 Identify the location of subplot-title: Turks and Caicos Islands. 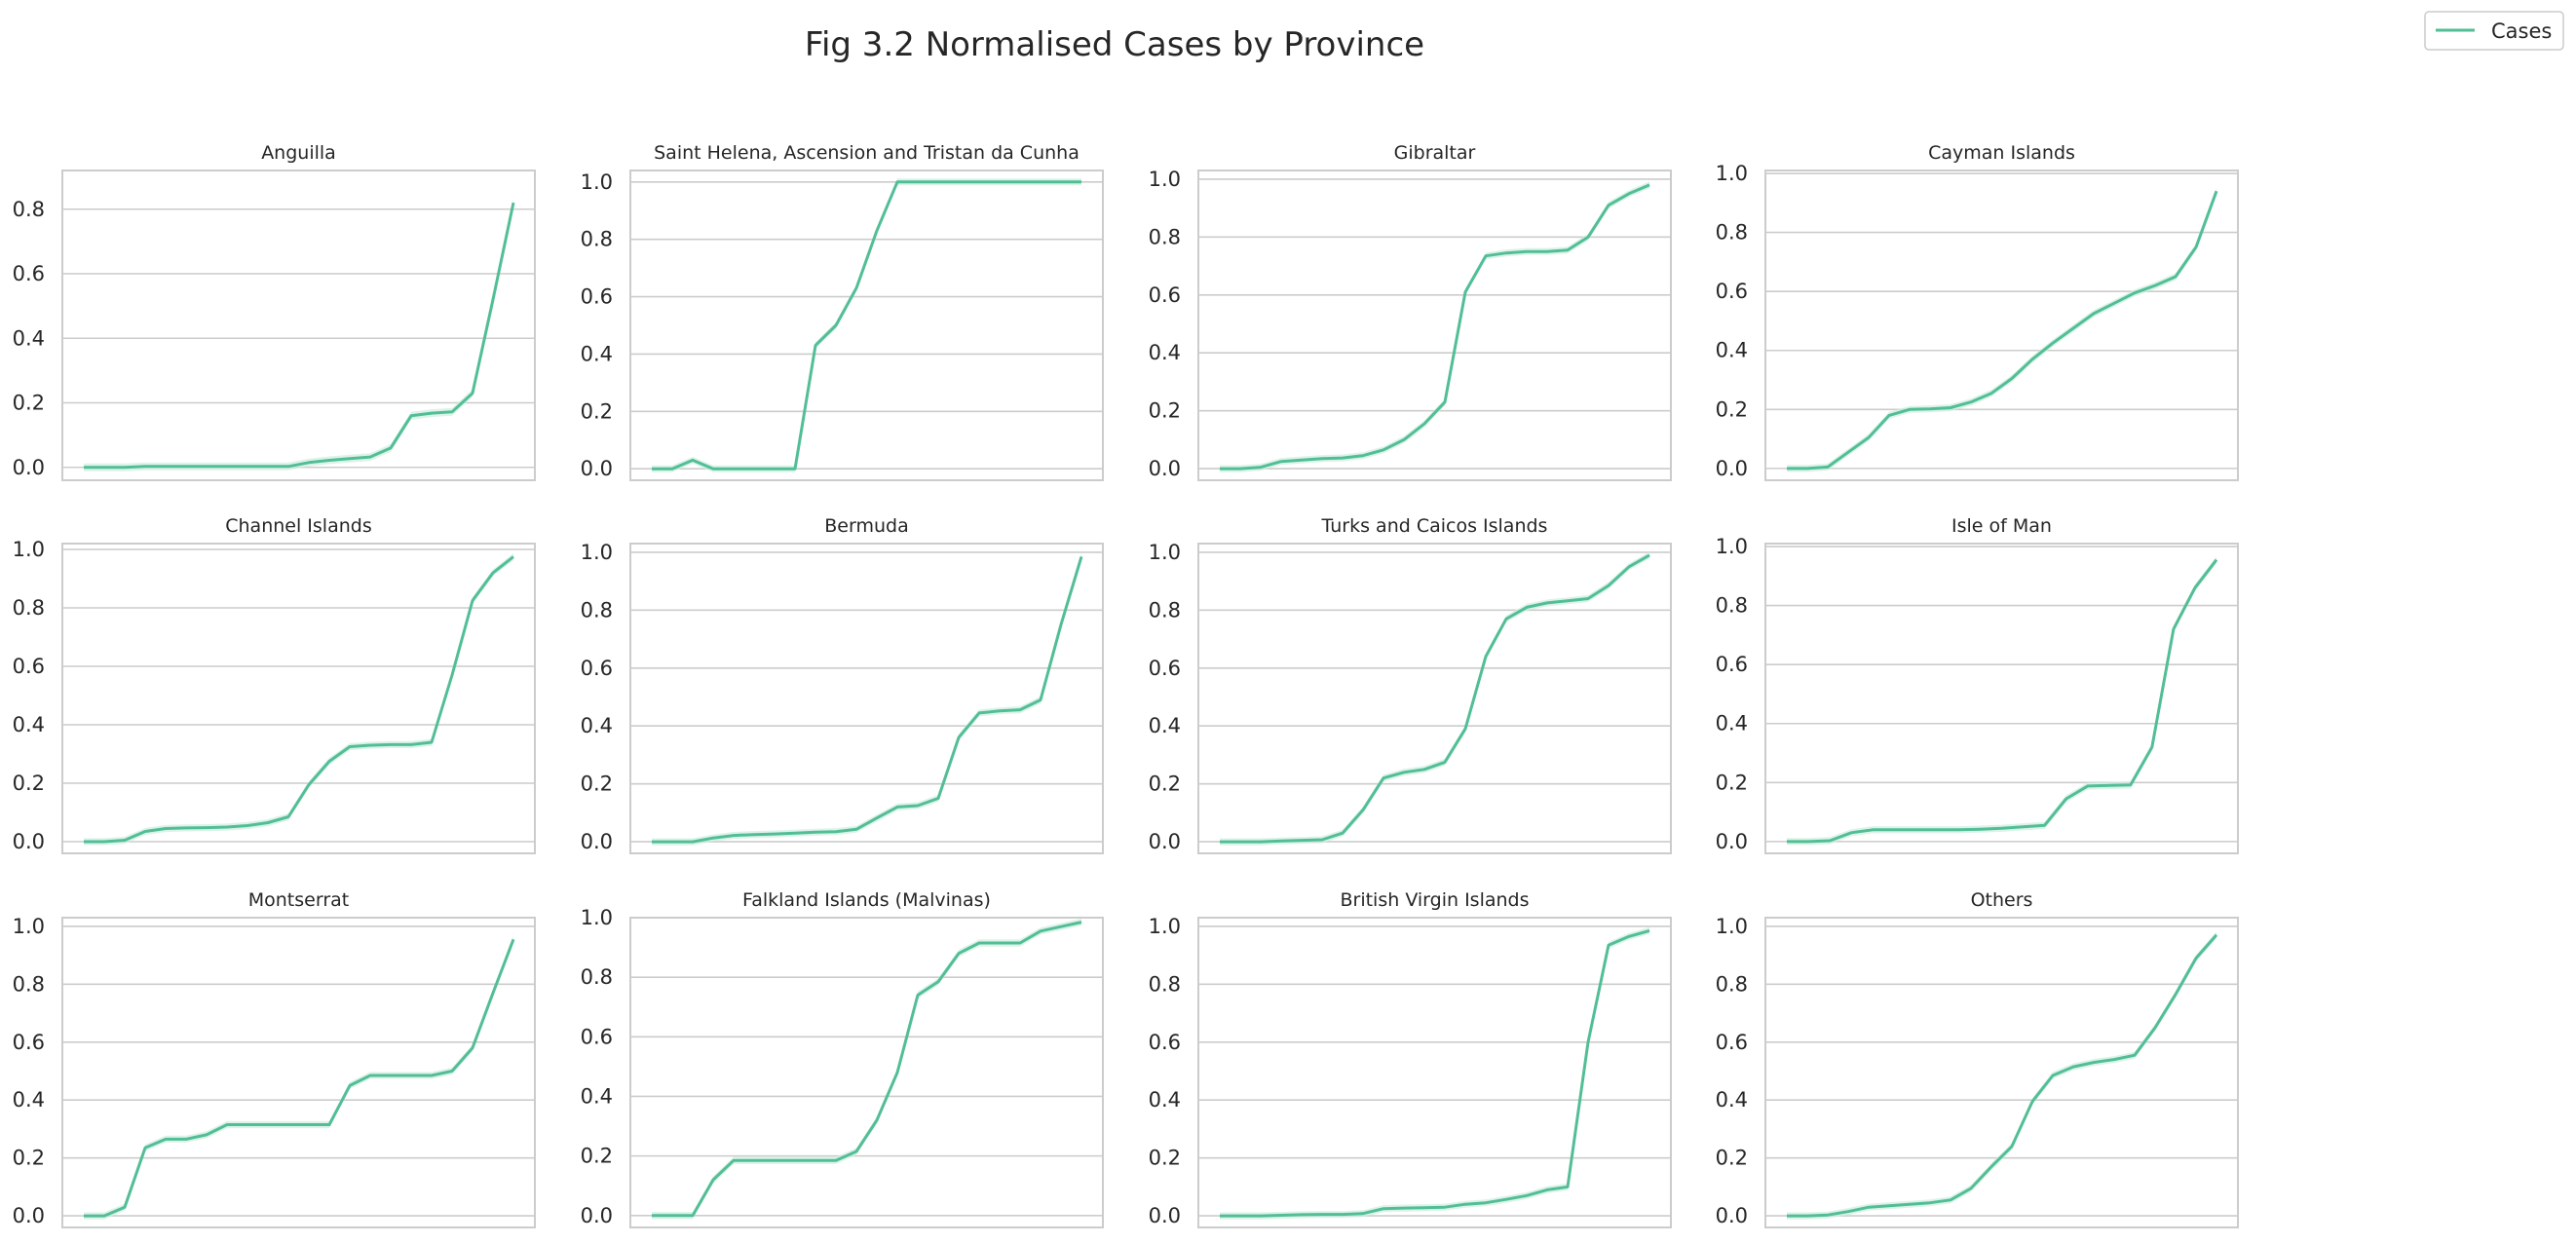
(1434, 526).